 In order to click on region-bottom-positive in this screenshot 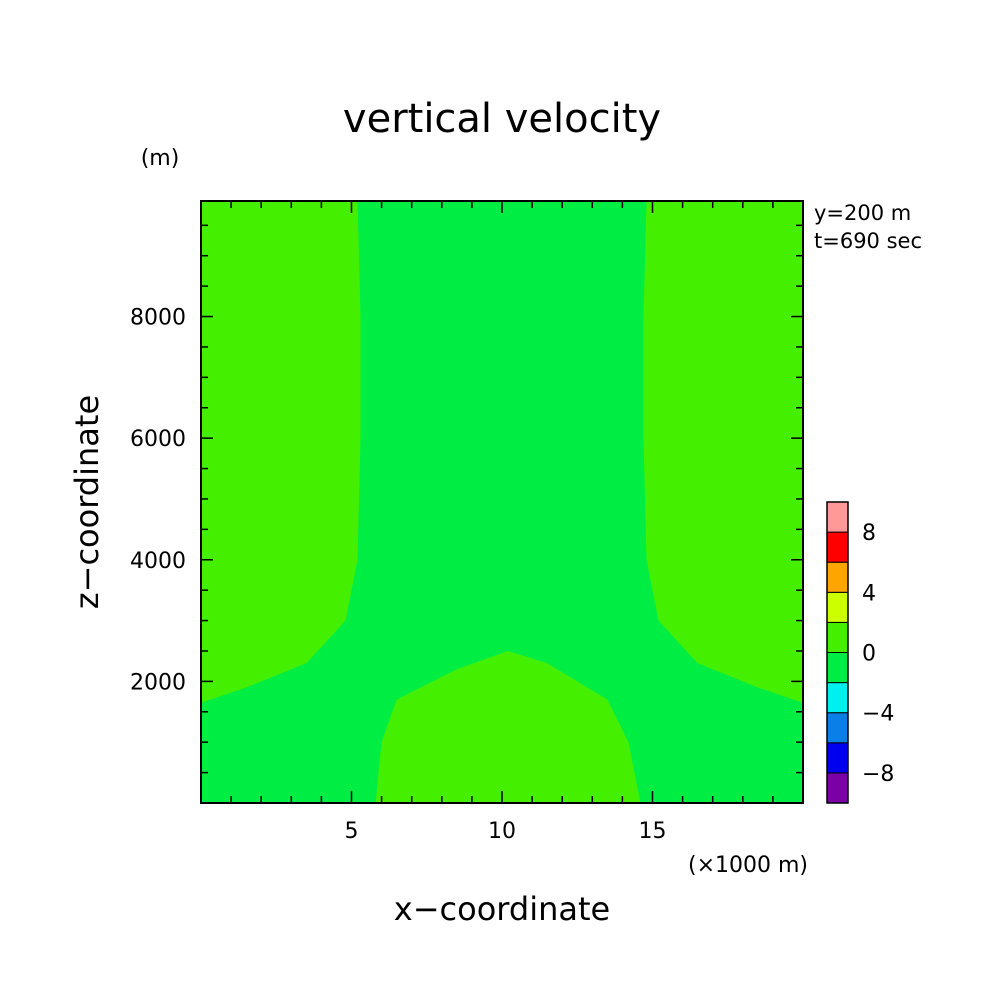, I will do `click(508, 727)`.